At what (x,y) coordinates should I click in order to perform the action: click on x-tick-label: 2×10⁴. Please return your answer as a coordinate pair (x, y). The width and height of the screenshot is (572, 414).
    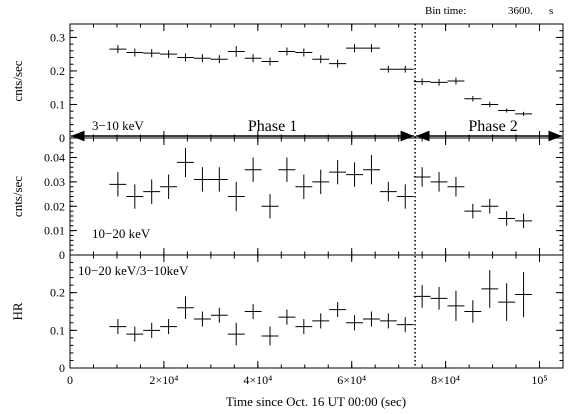
    Looking at the image, I should click on (163, 380).